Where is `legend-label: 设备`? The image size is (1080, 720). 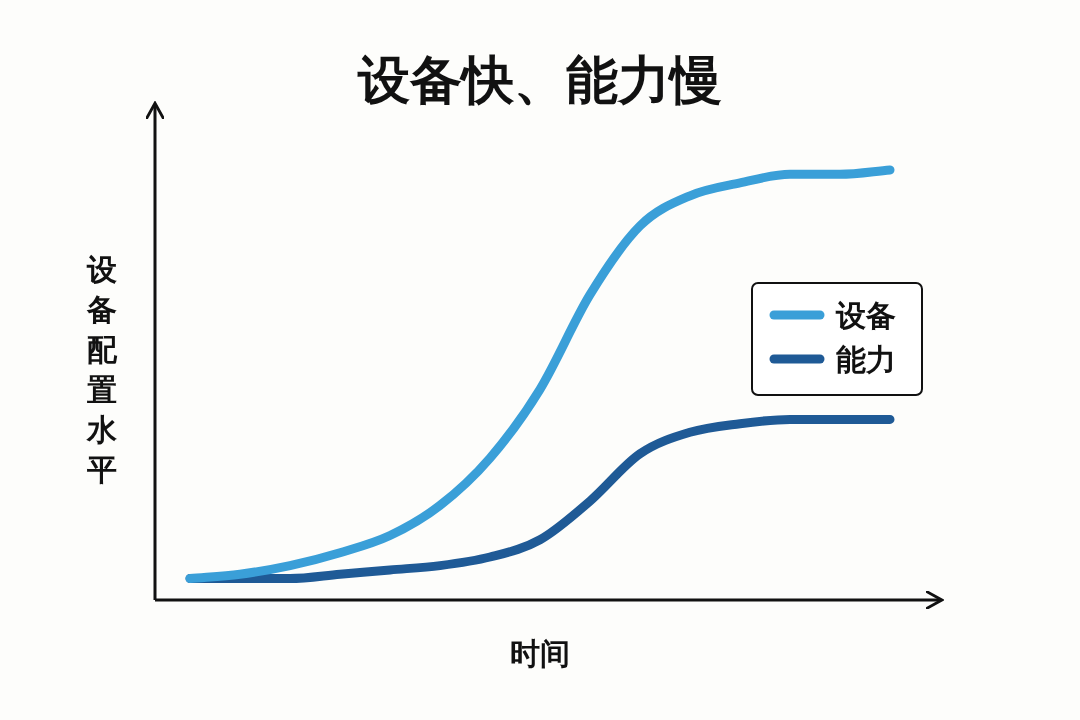
legend-label: 设备 is located at coordinates (865, 315).